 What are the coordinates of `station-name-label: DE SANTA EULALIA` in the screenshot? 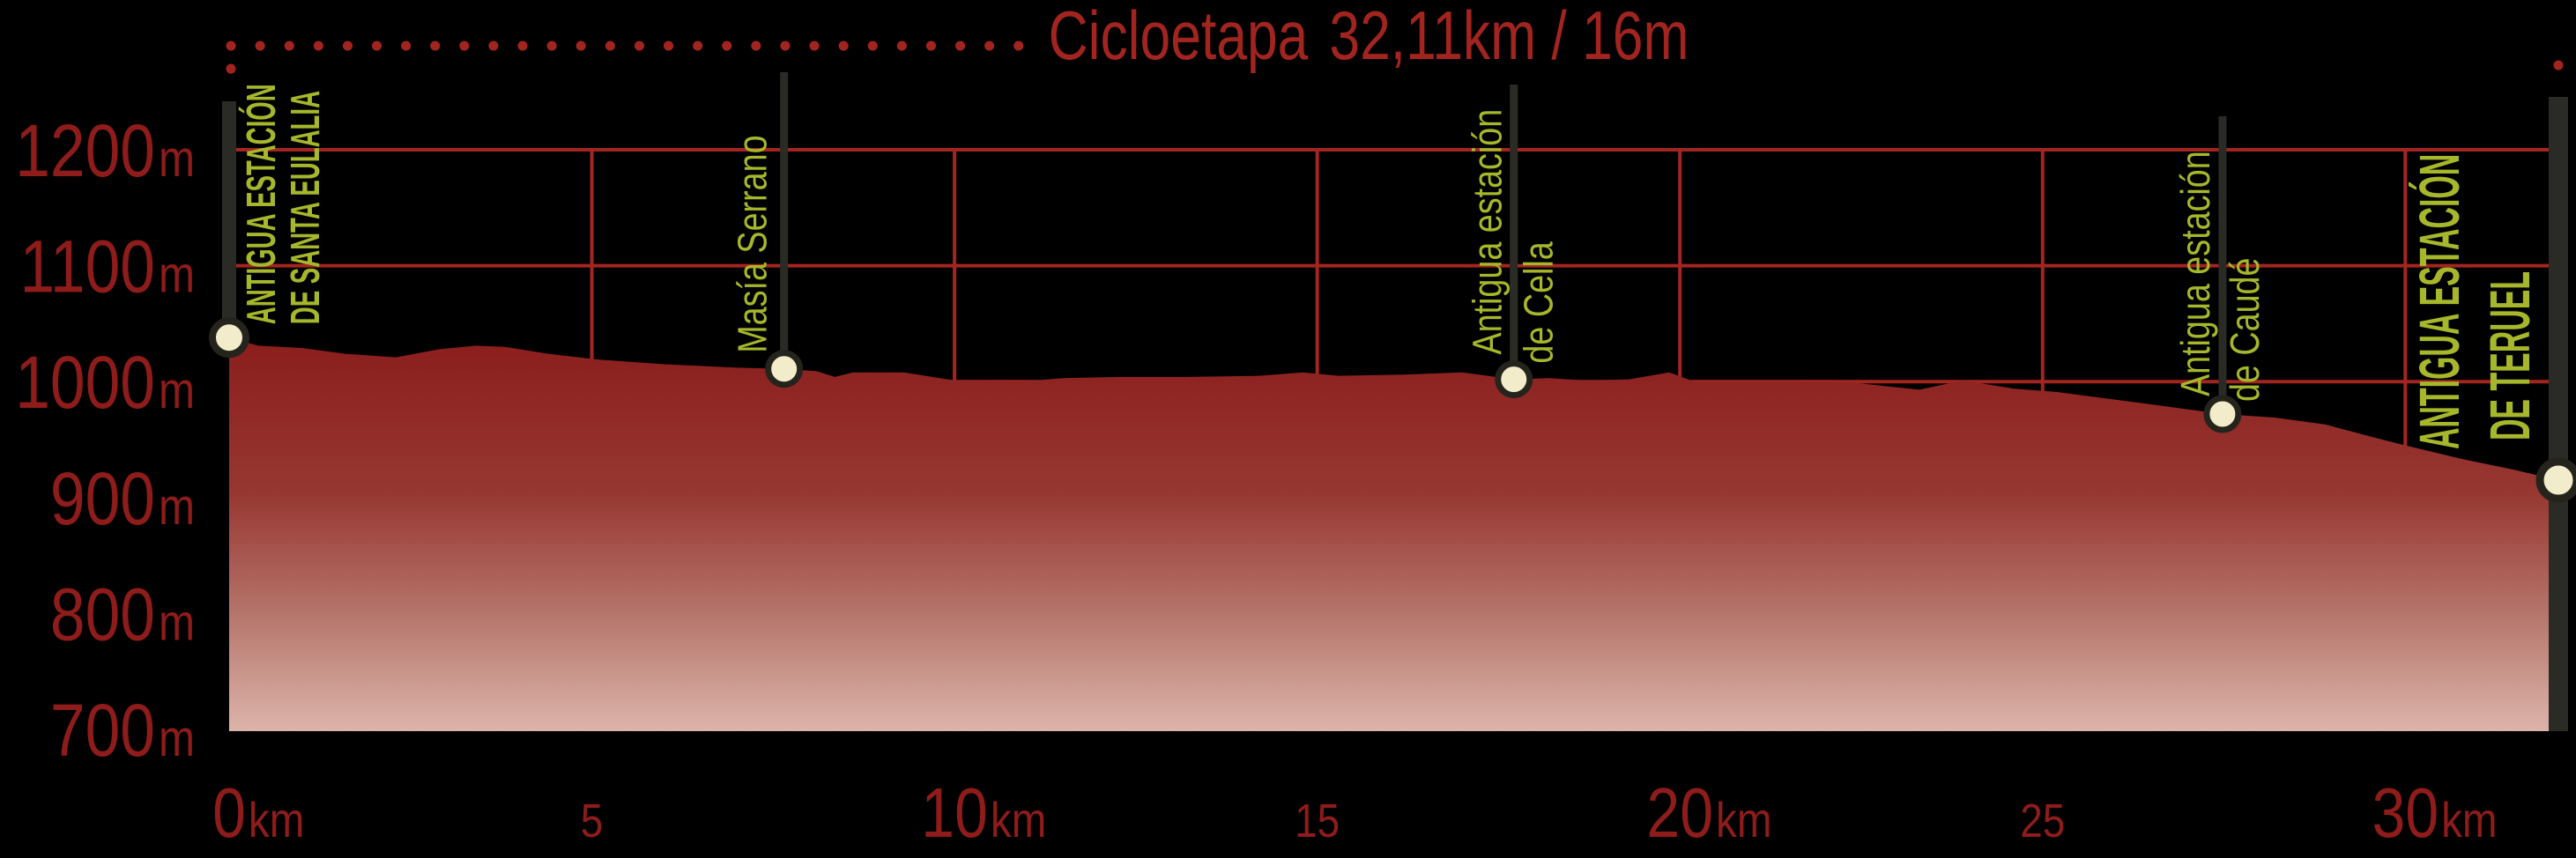 It's located at (306, 208).